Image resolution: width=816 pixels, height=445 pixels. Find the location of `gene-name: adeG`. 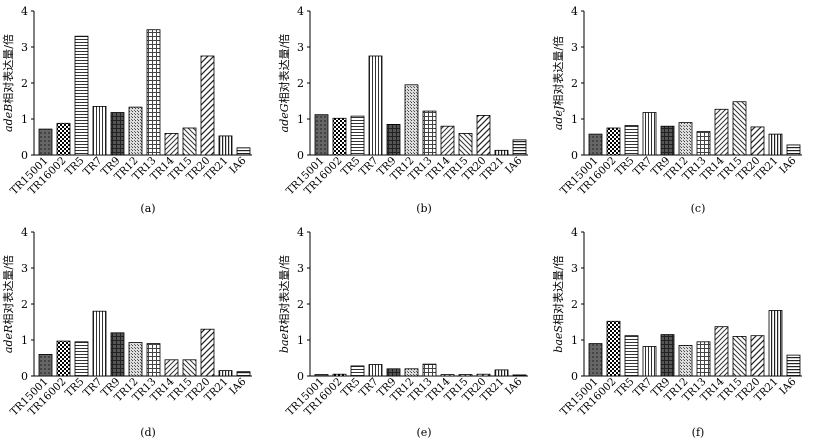

gene-name: adeG is located at coordinates (284, 117).